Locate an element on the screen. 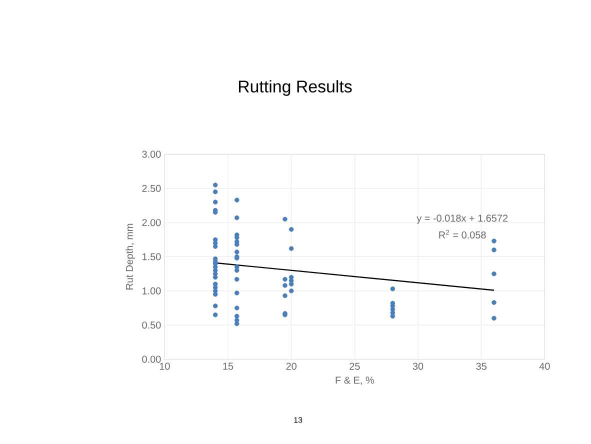 This screenshot has width=591, height=444. x-tick-label: 30 is located at coordinates (418, 366).